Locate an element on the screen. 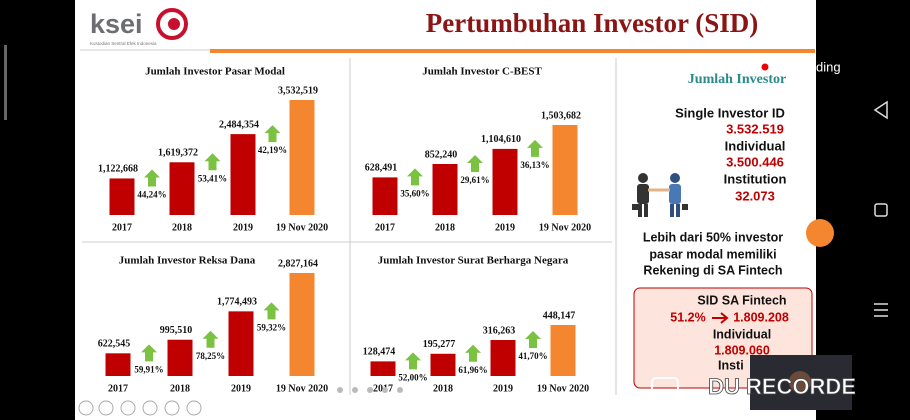 The width and height of the screenshot is (910, 420). slide-title: Pertumbuhan Investor (SID) is located at coordinates (592, 23).